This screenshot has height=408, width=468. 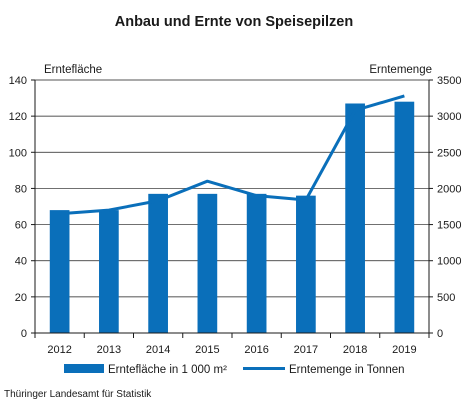 I want to click on bar-2017, so click(x=306, y=264).